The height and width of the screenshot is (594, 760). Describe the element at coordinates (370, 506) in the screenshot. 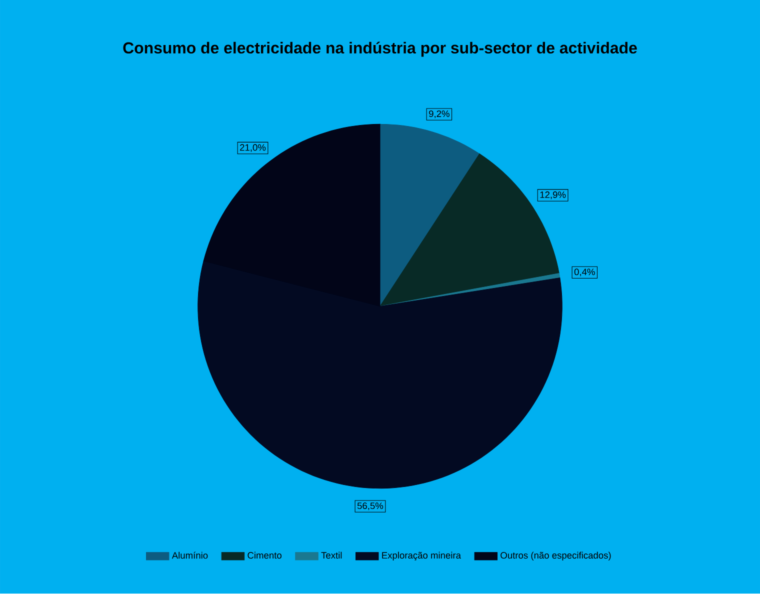

I see `data-label: 56,5%` at that location.